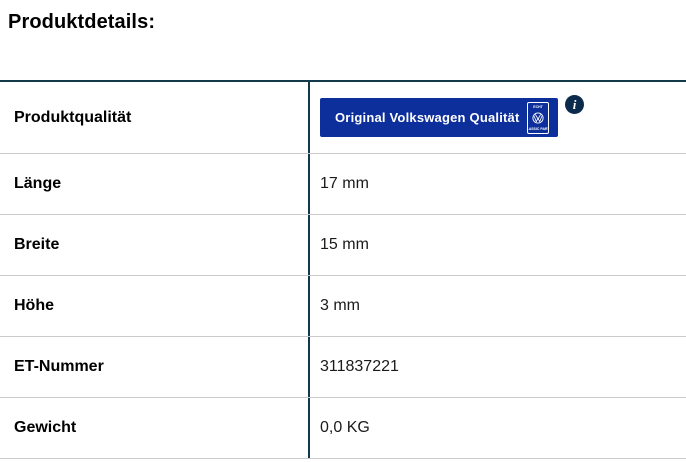 The image size is (686, 462). Describe the element at coordinates (427, 117) in the screenshot. I see `quality-badge-label: Original Volkswagen Qualität` at that location.